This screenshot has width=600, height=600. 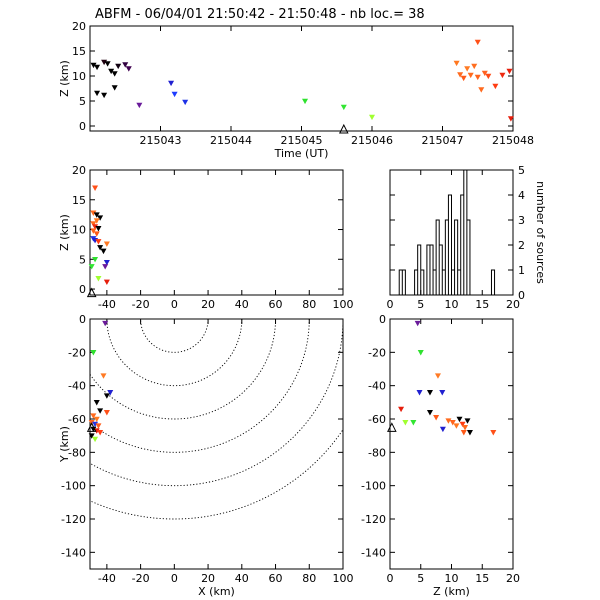 I want to click on y-tick-label: 20, so click(x=79, y=170).